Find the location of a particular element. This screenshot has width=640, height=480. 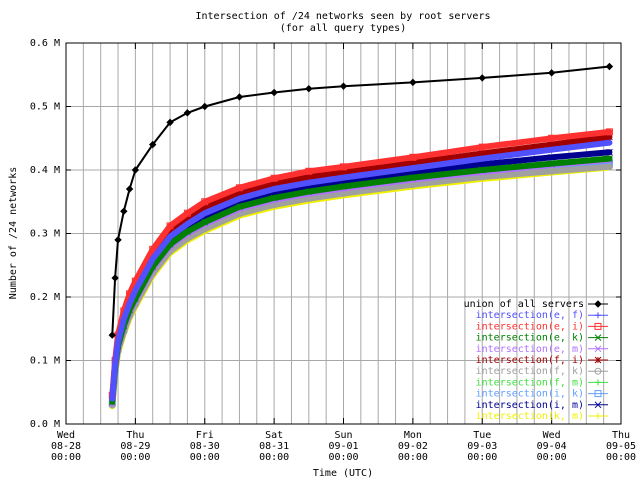

legend-label: intersection(f, i) is located at coordinates (530, 360).